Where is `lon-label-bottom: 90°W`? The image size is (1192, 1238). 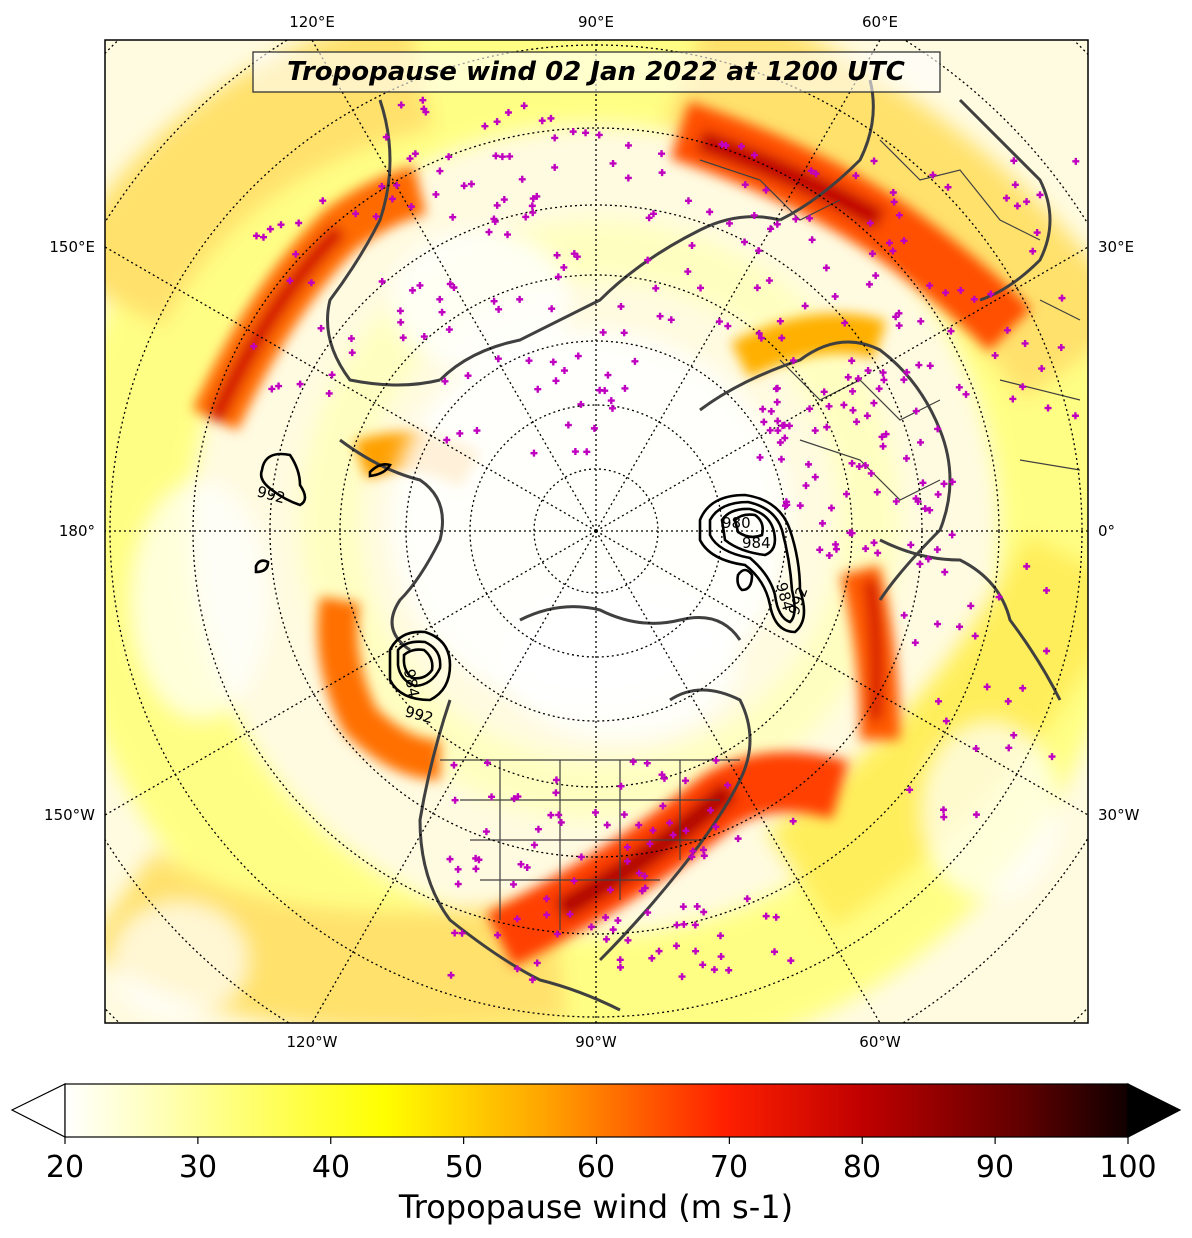 lon-label-bottom: 90°W is located at coordinates (596, 1042).